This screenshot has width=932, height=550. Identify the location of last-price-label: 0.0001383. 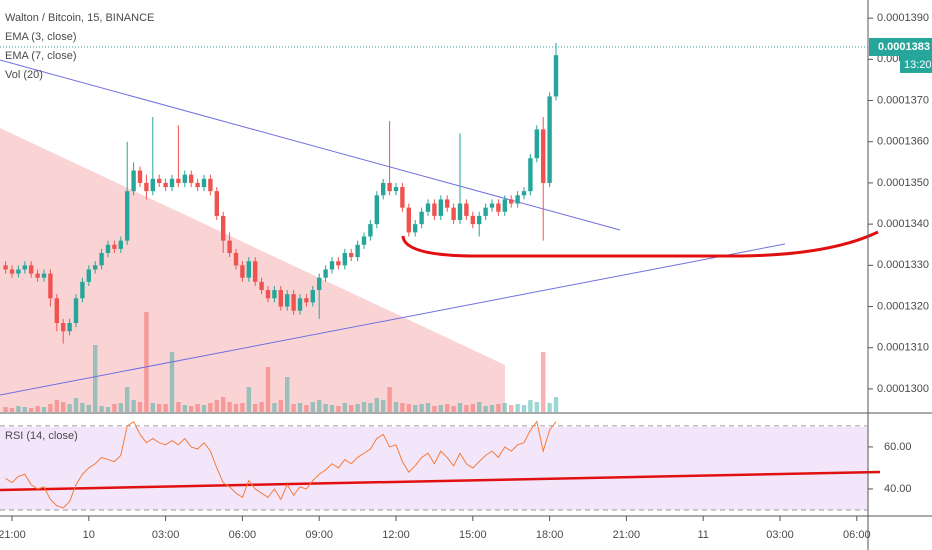
(904, 47).